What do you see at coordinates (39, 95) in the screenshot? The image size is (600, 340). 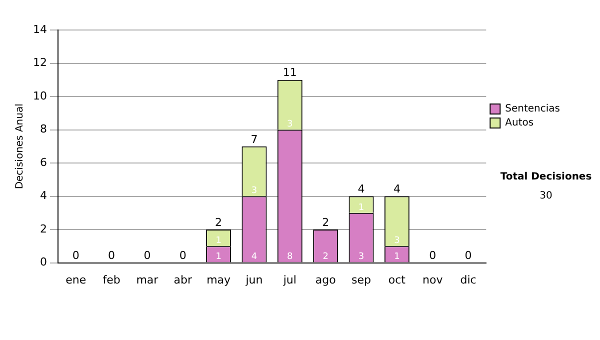 I see `y-tick-label: 10` at bounding box center [39, 95].